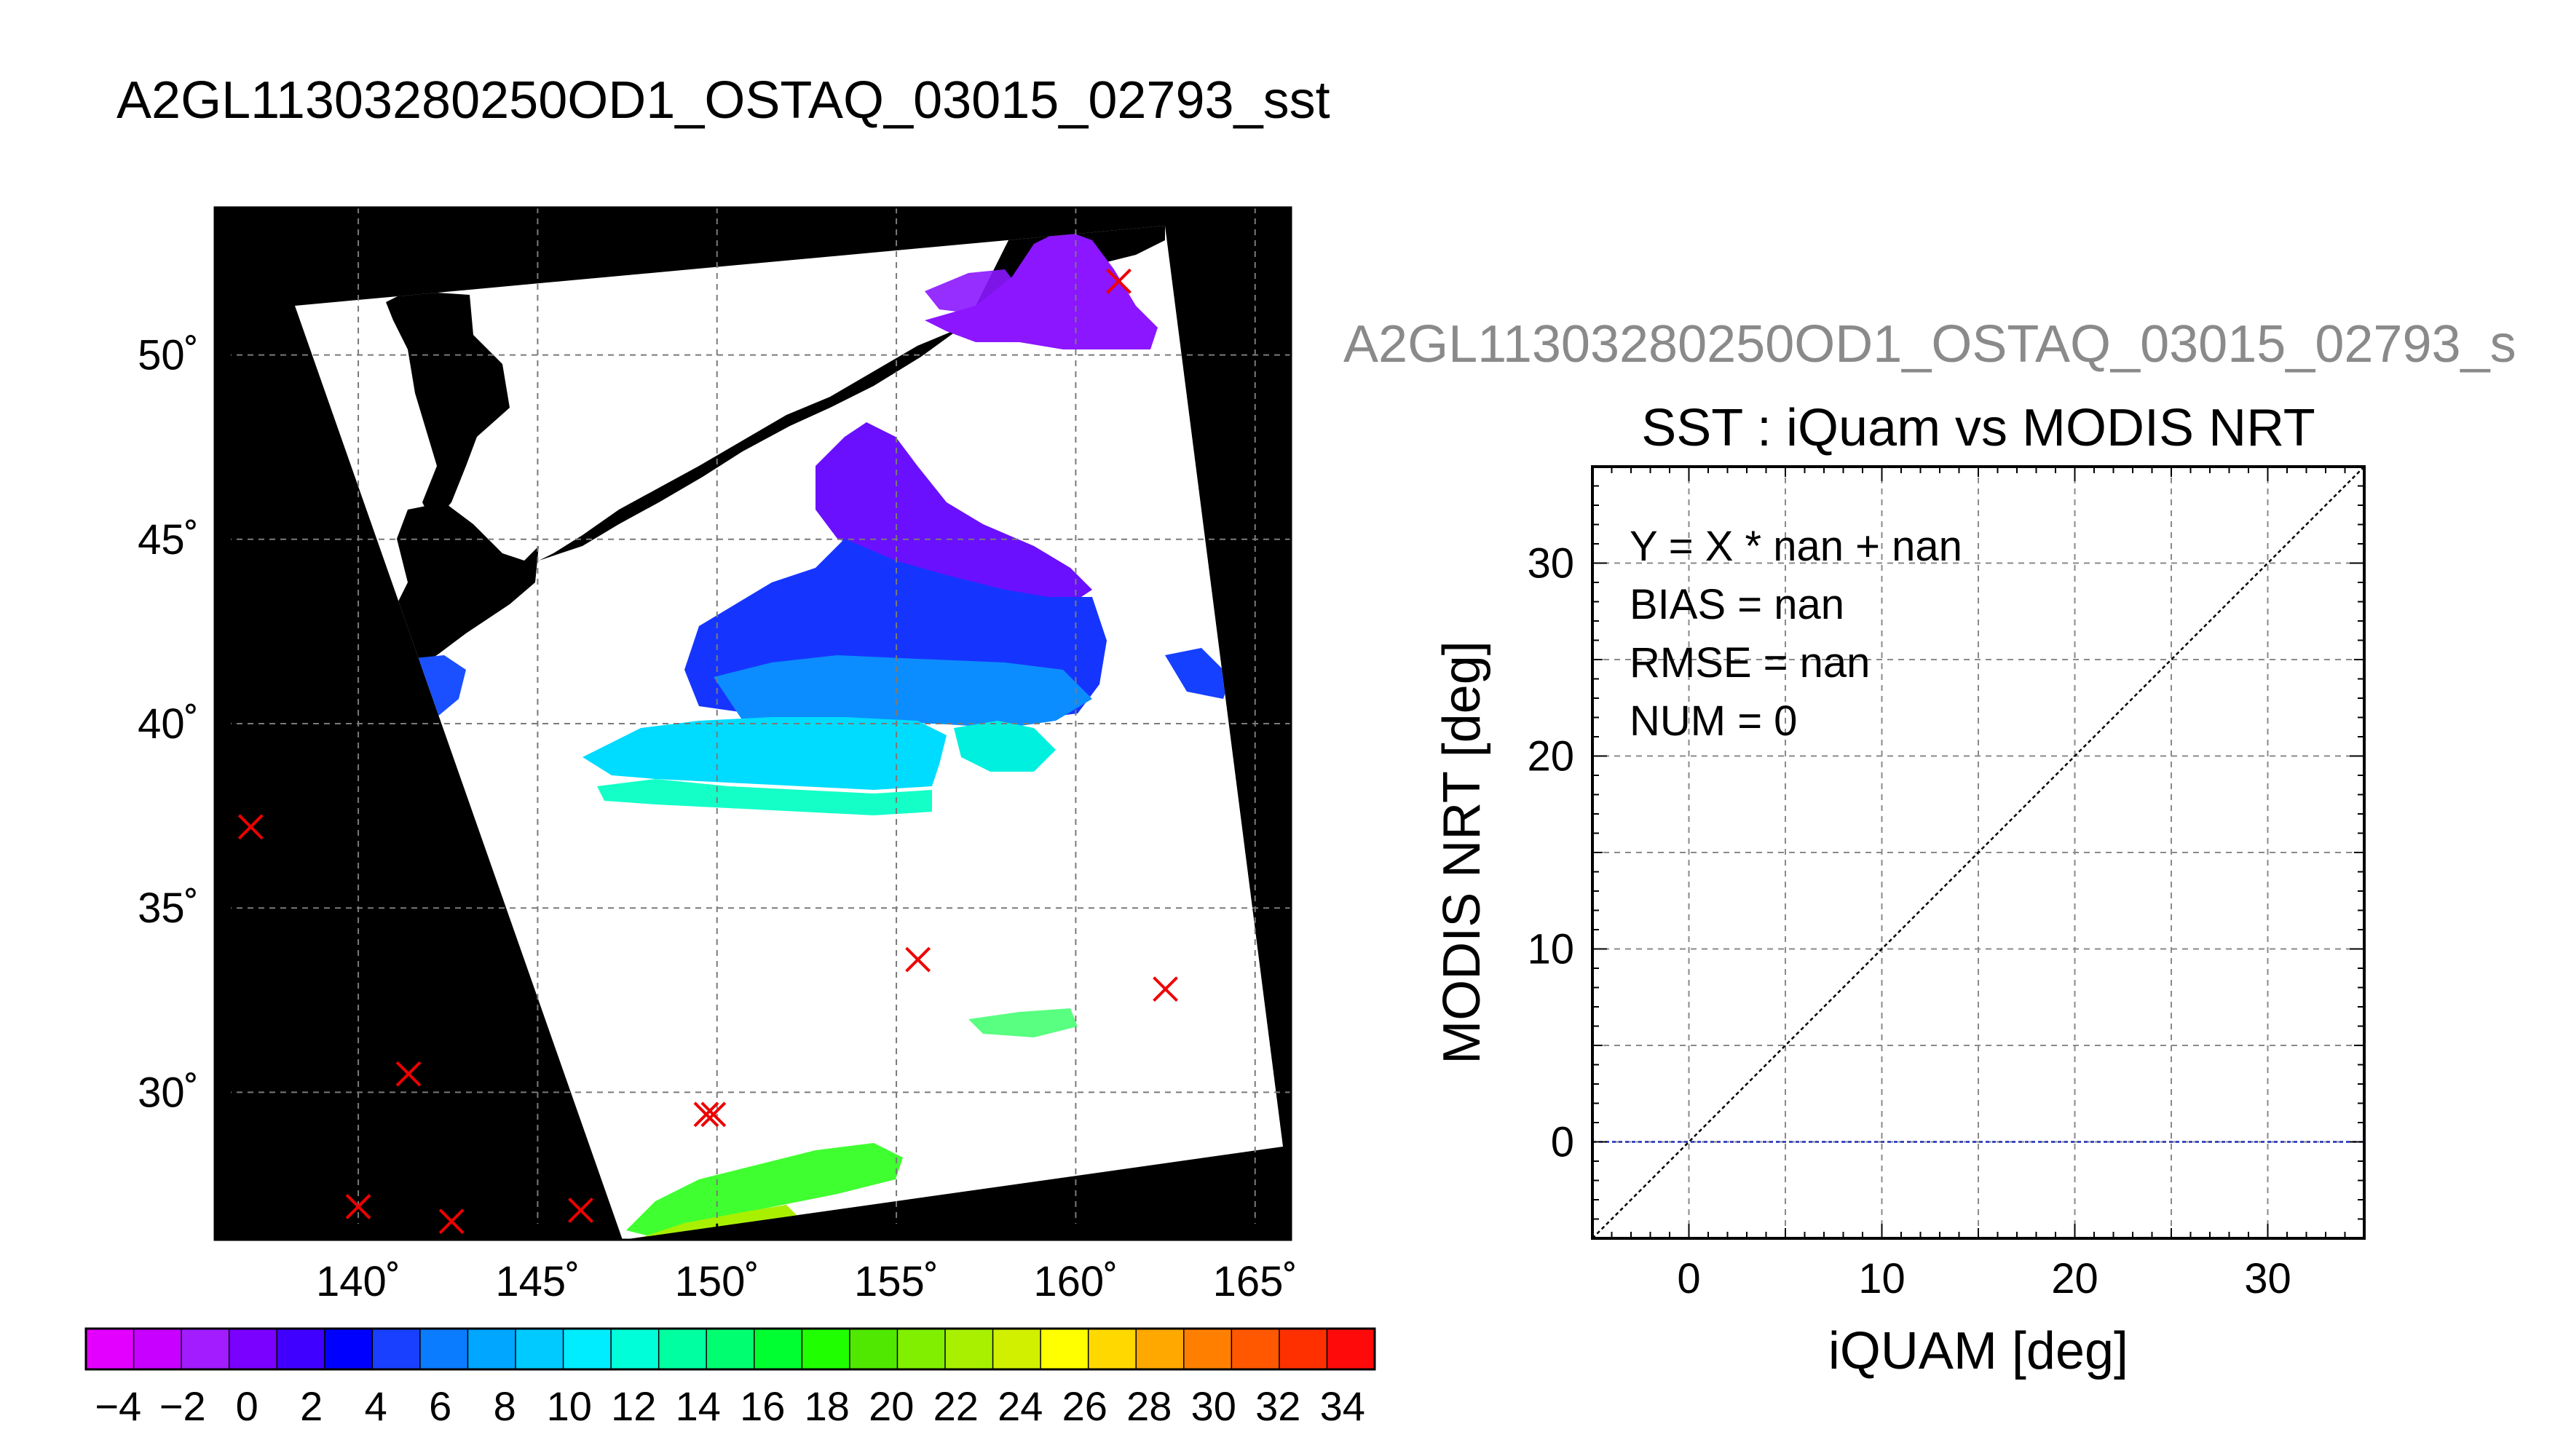  What do you see at coordinates (1084, 1406) in the screenshot?
I see `colorbar-label: 26` at bounding box center [1084, 1406].